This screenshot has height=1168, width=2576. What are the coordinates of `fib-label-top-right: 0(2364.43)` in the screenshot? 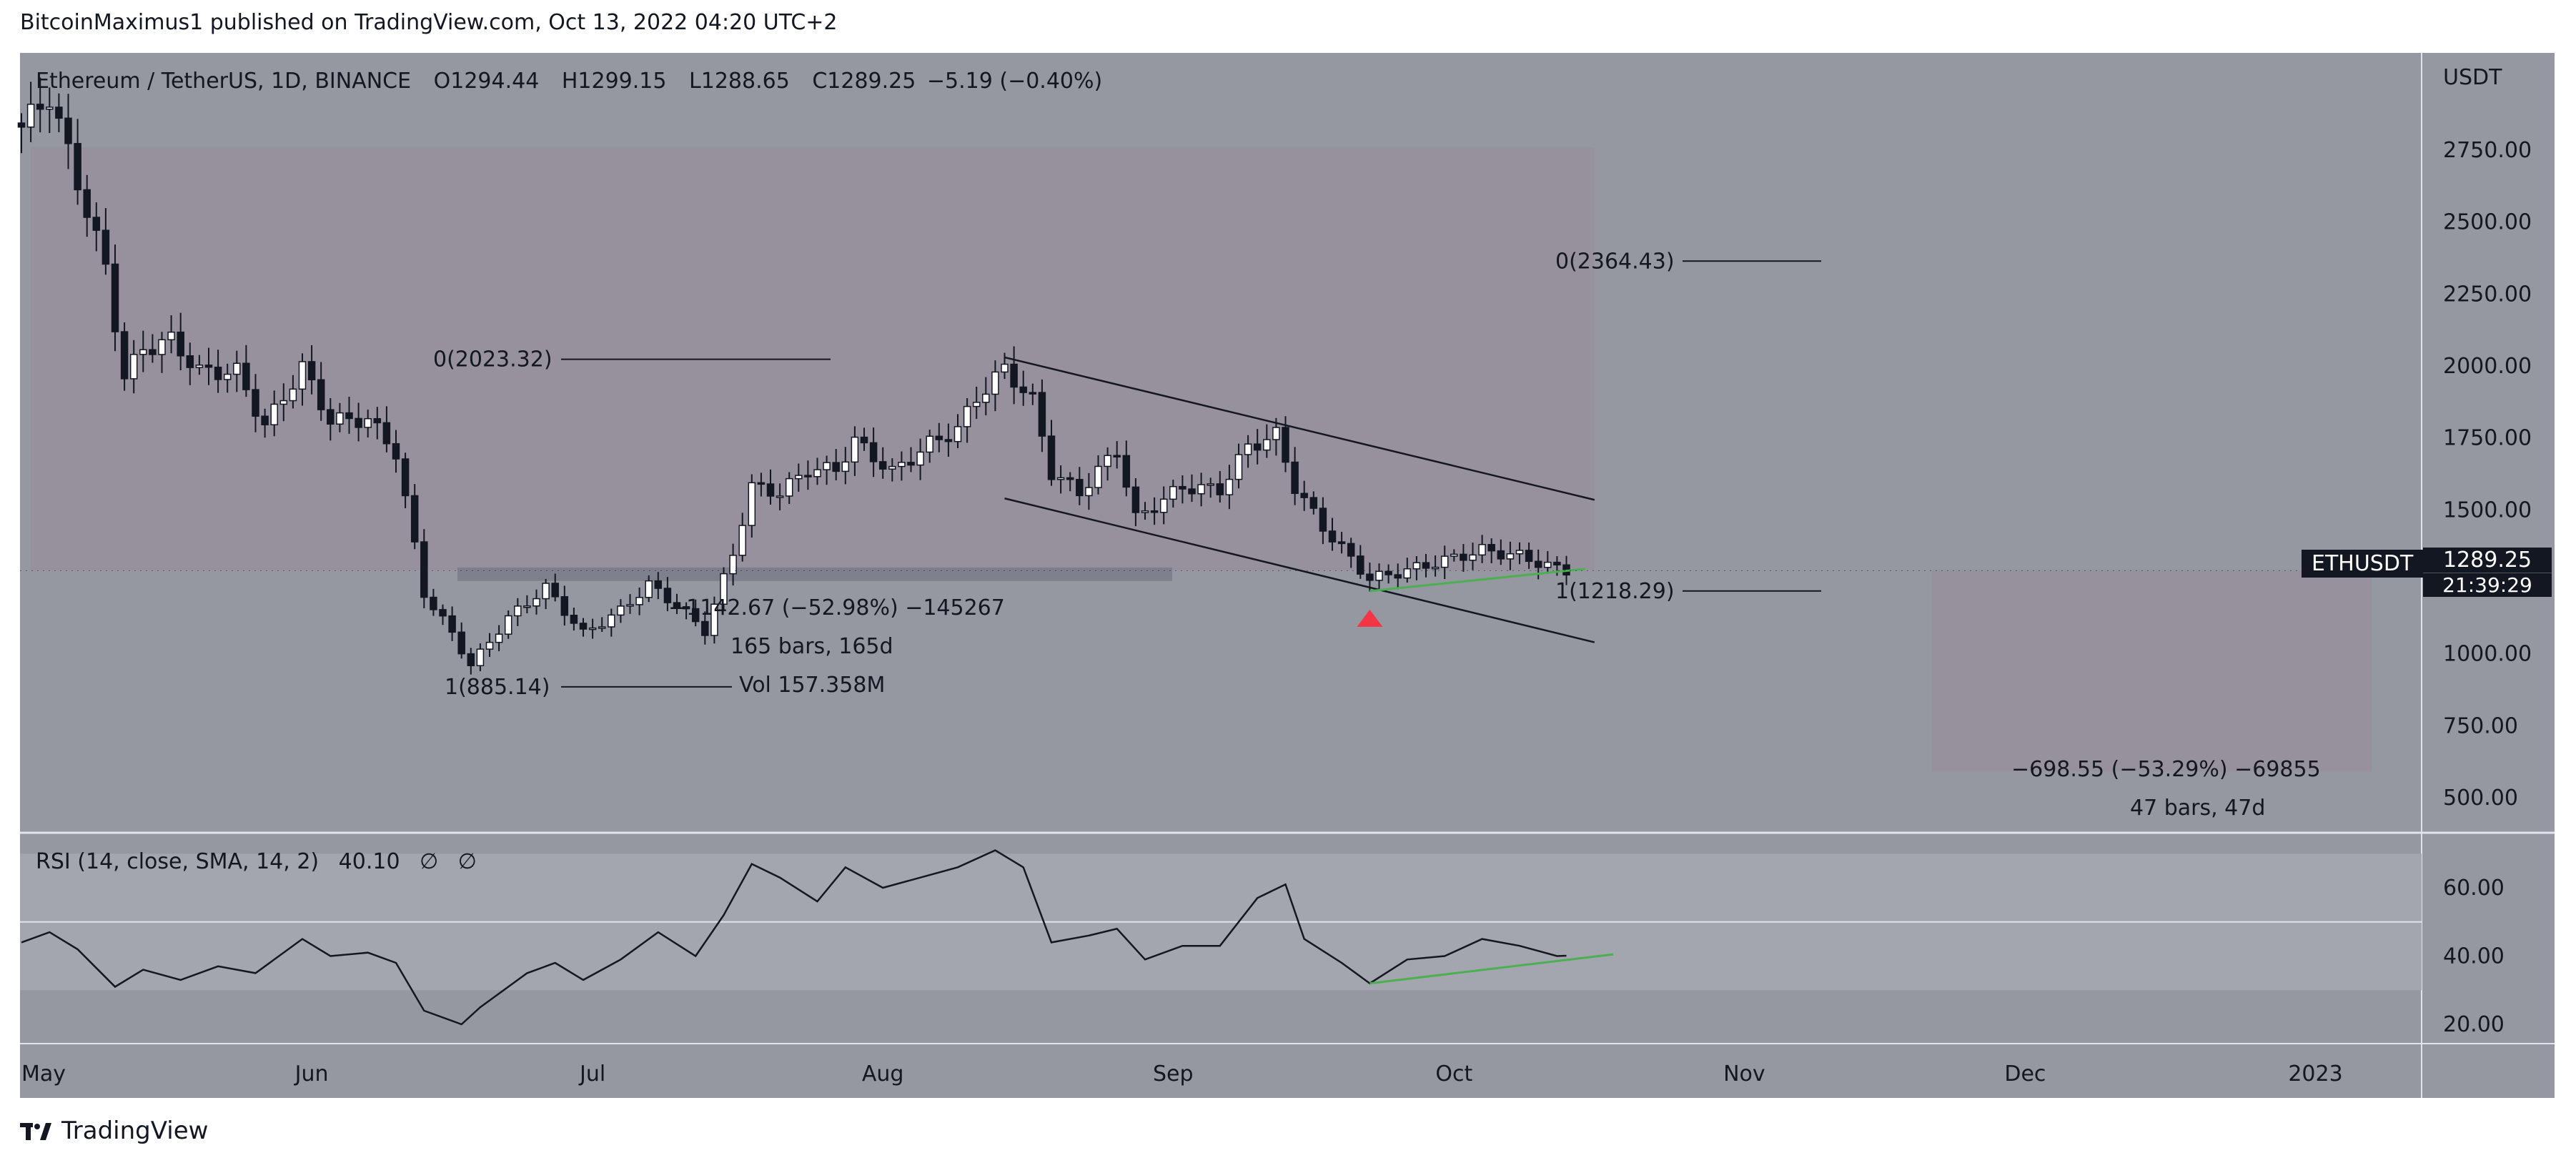 It's located at (1615, 261).